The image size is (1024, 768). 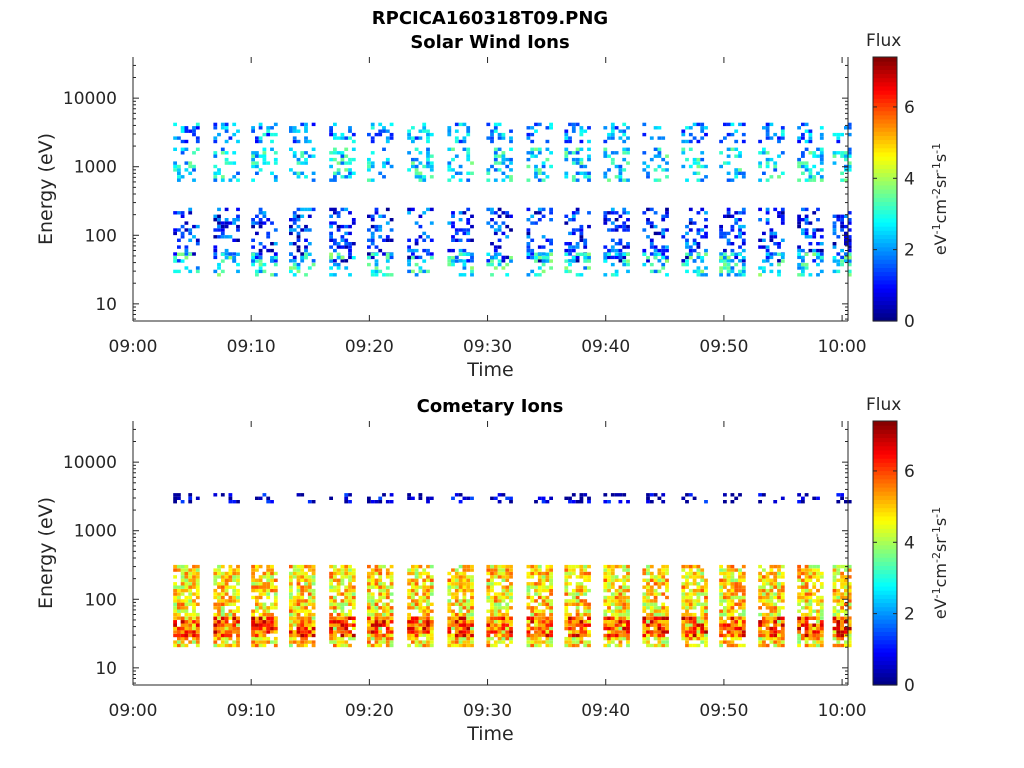 I want to click on y-tick-label: 10000, so click(x=90, y=99).